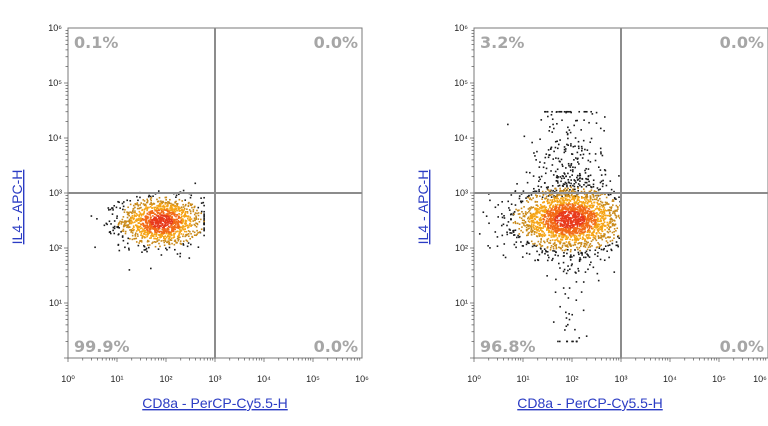 Image resolution: width=768 pixels, height=426 pixels. What do you see at coordinates (55, 193) in the screenshot?
I see `y-tick-label: 10³` at bounding box center [55, 193].